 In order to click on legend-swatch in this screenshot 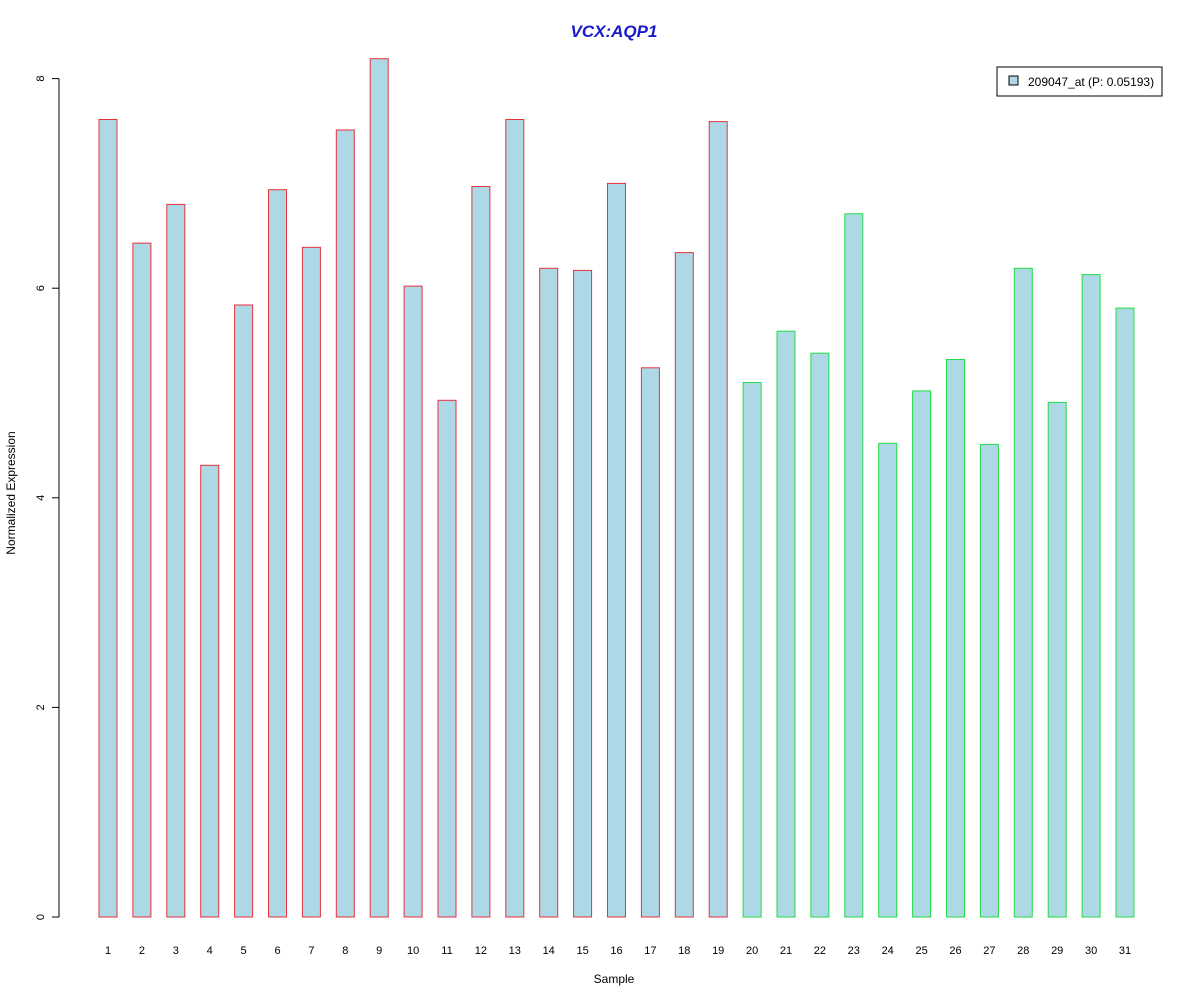, I will do `click(1013, 80)`.